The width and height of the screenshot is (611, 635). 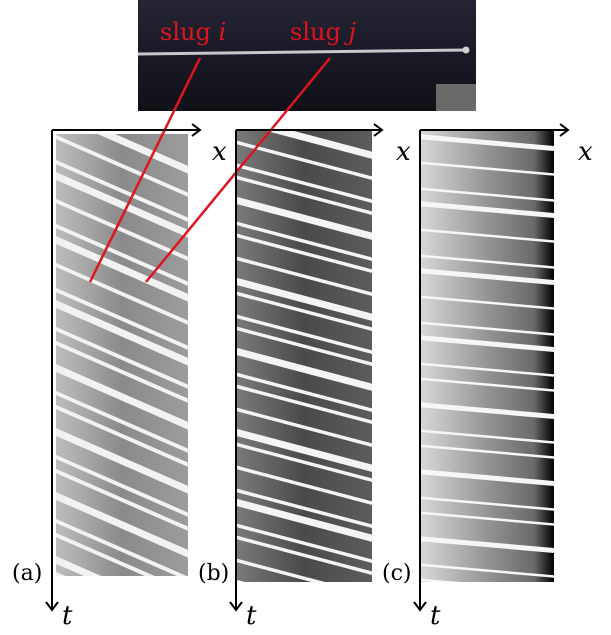 I want to click on slug-j-pointer, so click(x=238, y=170).